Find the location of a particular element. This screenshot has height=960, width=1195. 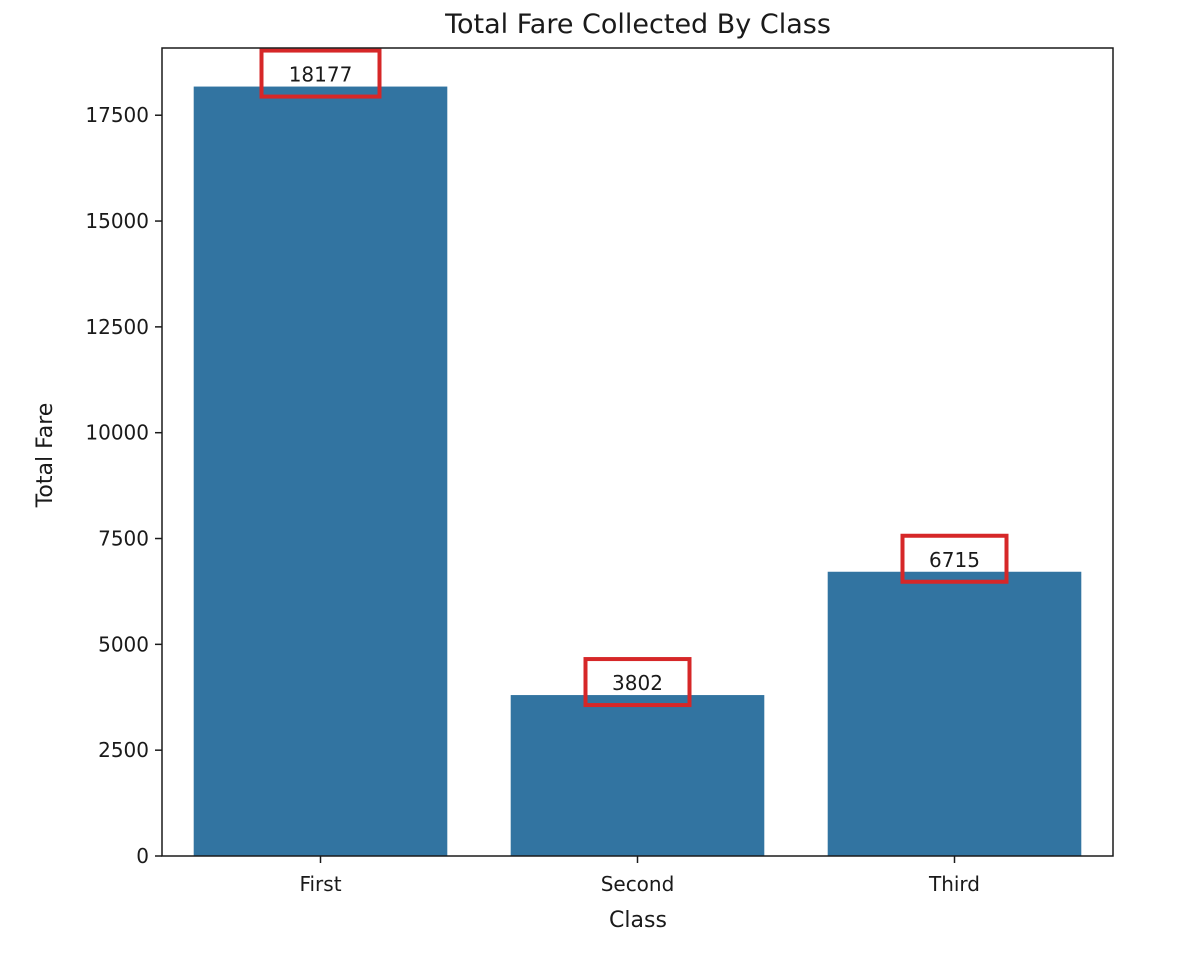

bar-third is located at coordinates (954, 713).